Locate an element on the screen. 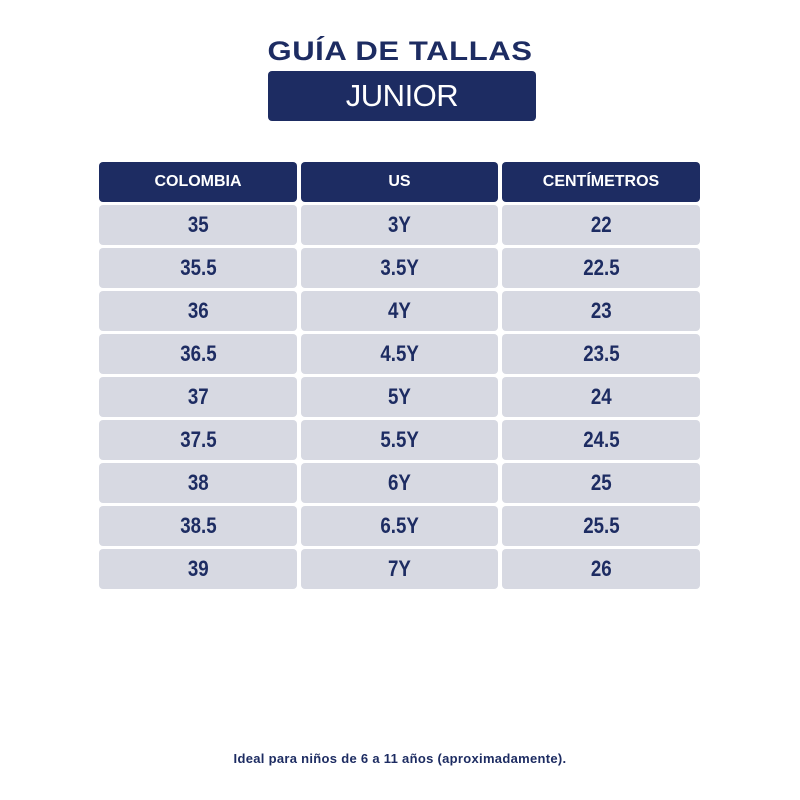 This screenshot has height=800, width=800. cell-us: 6.5Y is located at coordinates (399, 526).